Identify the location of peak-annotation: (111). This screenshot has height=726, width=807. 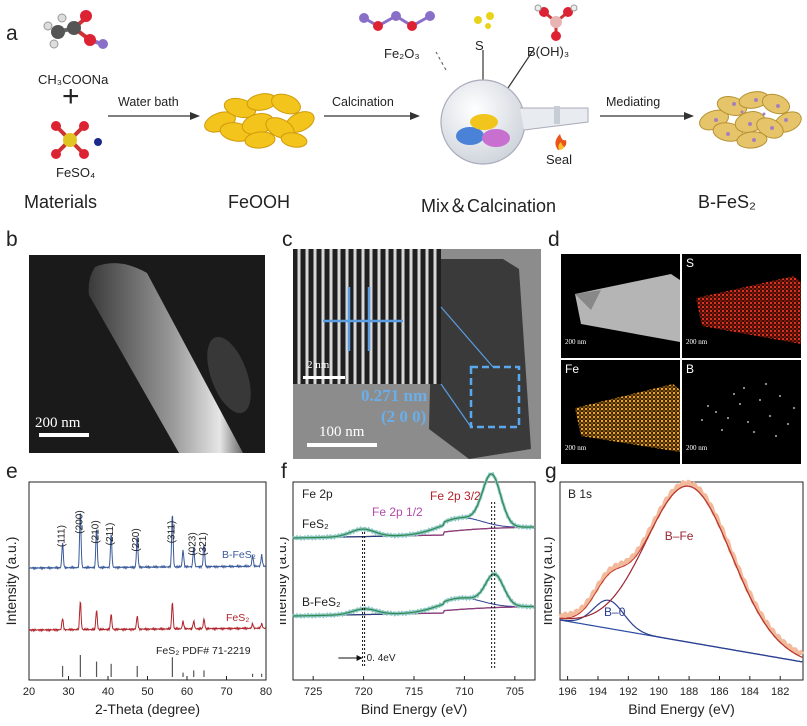
(62, 536).